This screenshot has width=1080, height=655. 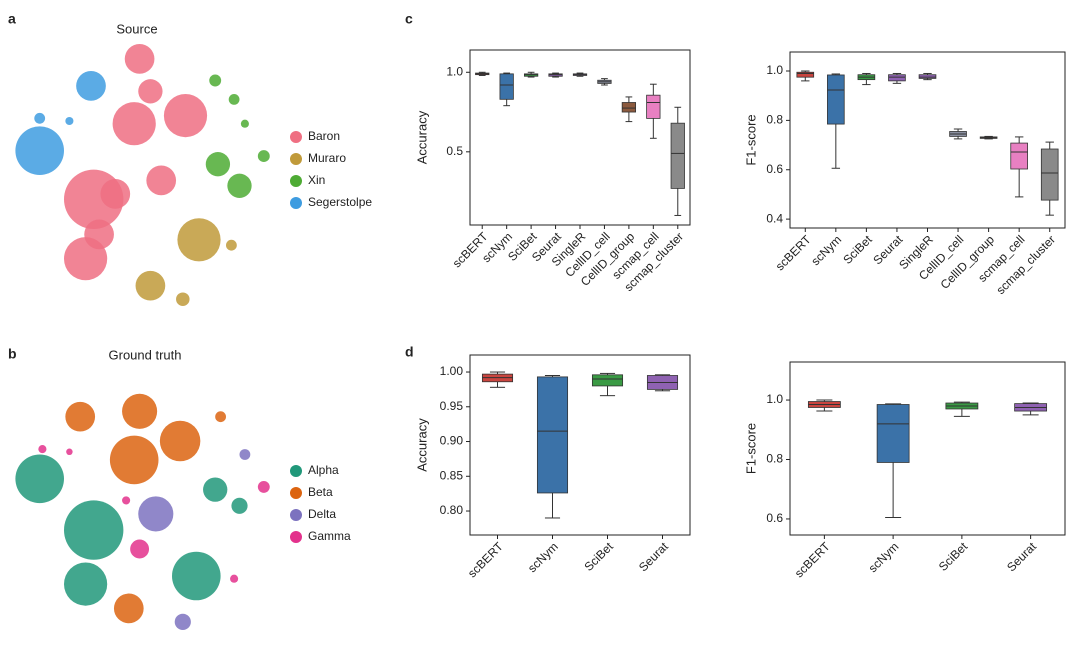 What do you see at coordinates (320, 492) in the screenshot?
I see `legend-label: Beta` at bounding box center [320, 492].